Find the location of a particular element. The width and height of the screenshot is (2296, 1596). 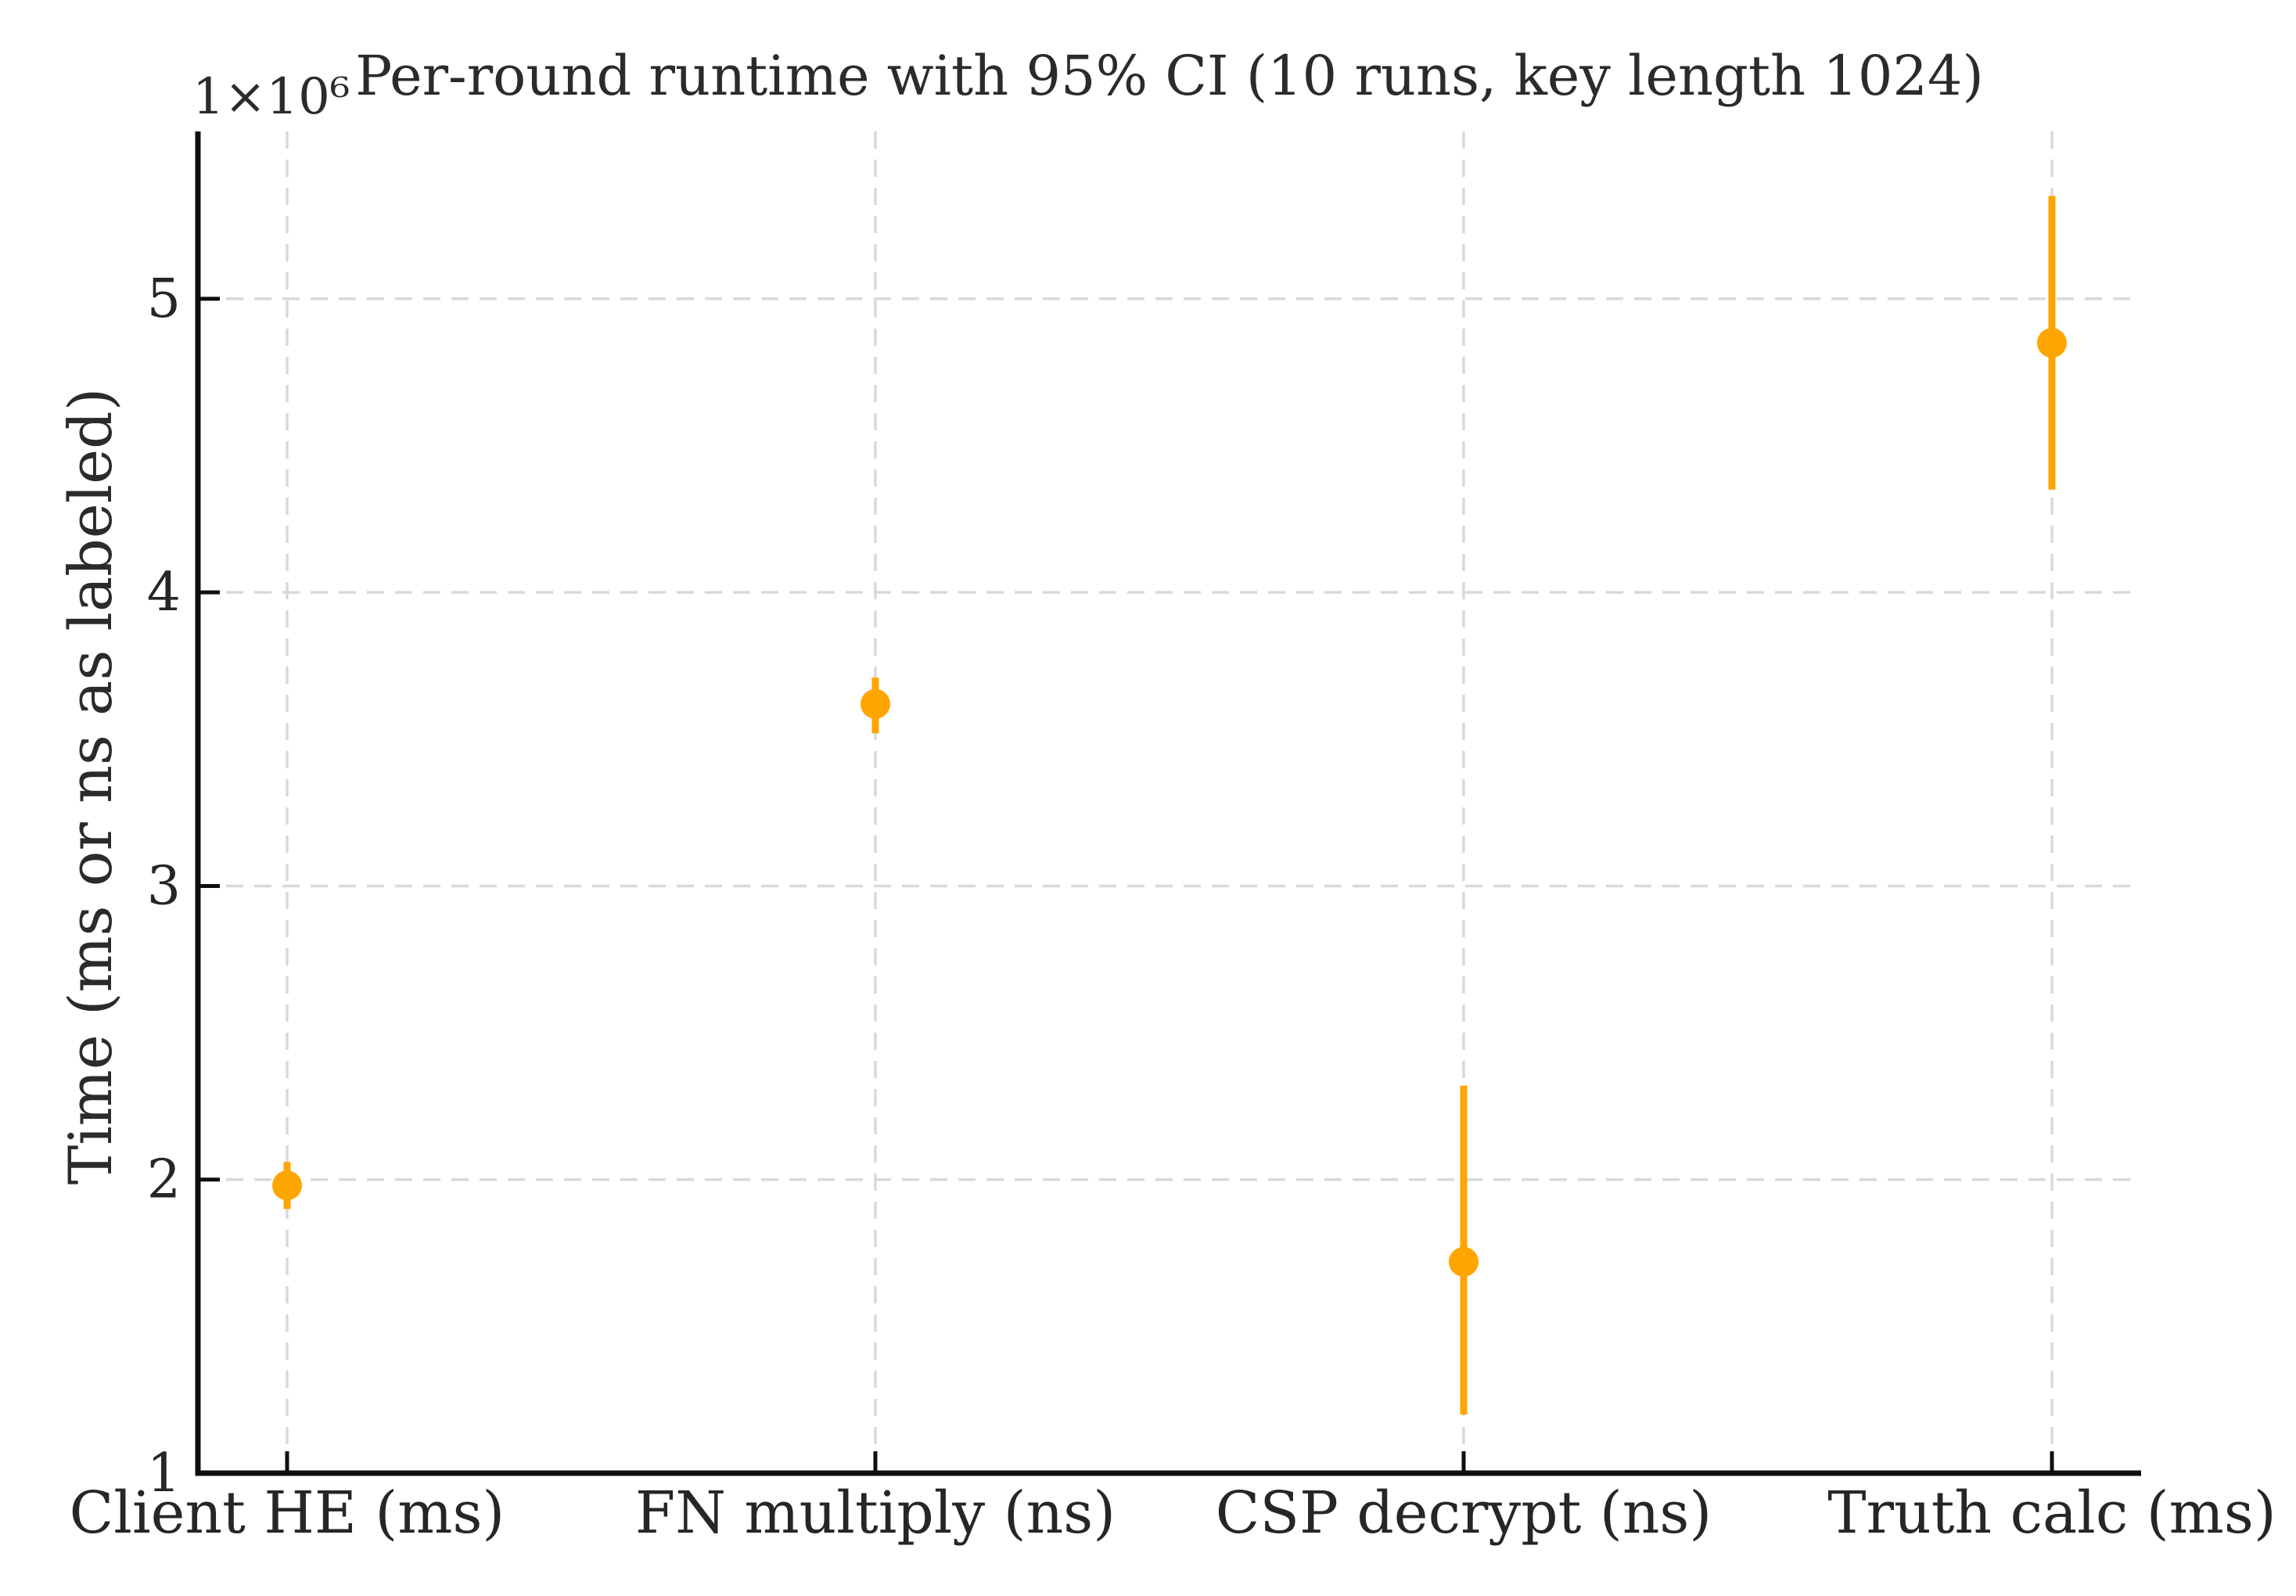

y-tick-label: 5 is located at coordinates (164, 299).